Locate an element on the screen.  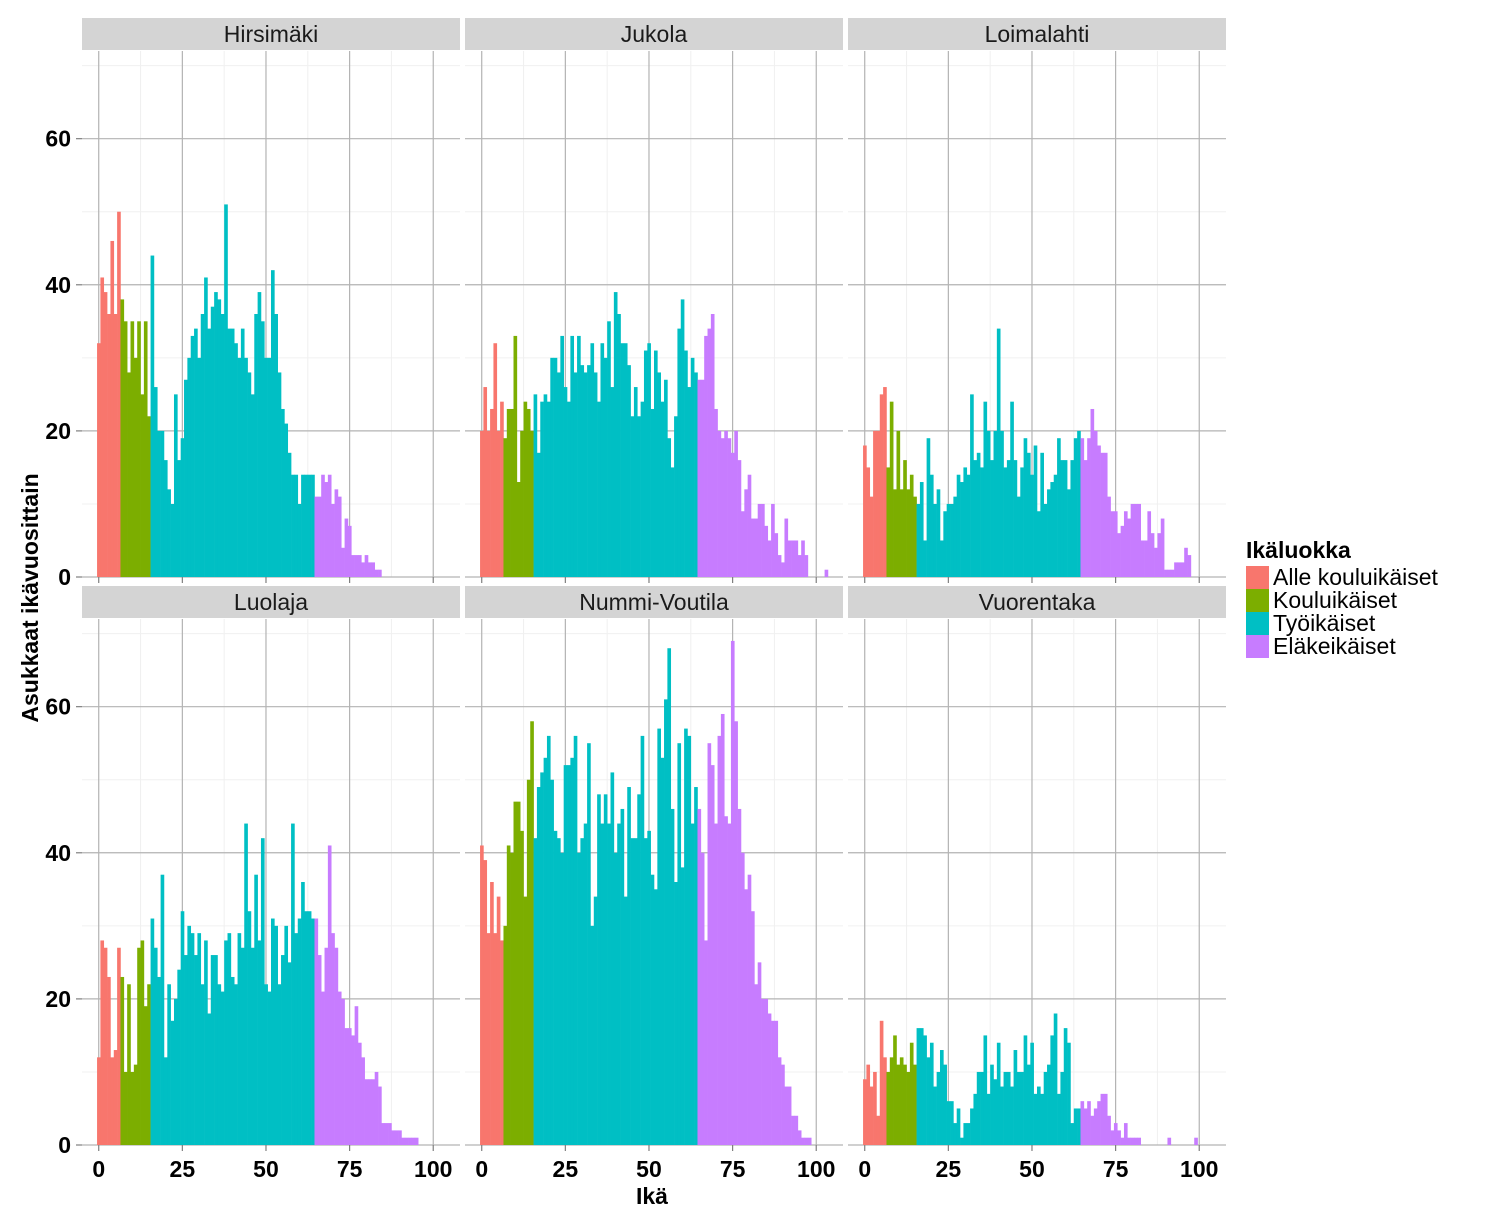
strip-background is located at coordinates (1037, 34).